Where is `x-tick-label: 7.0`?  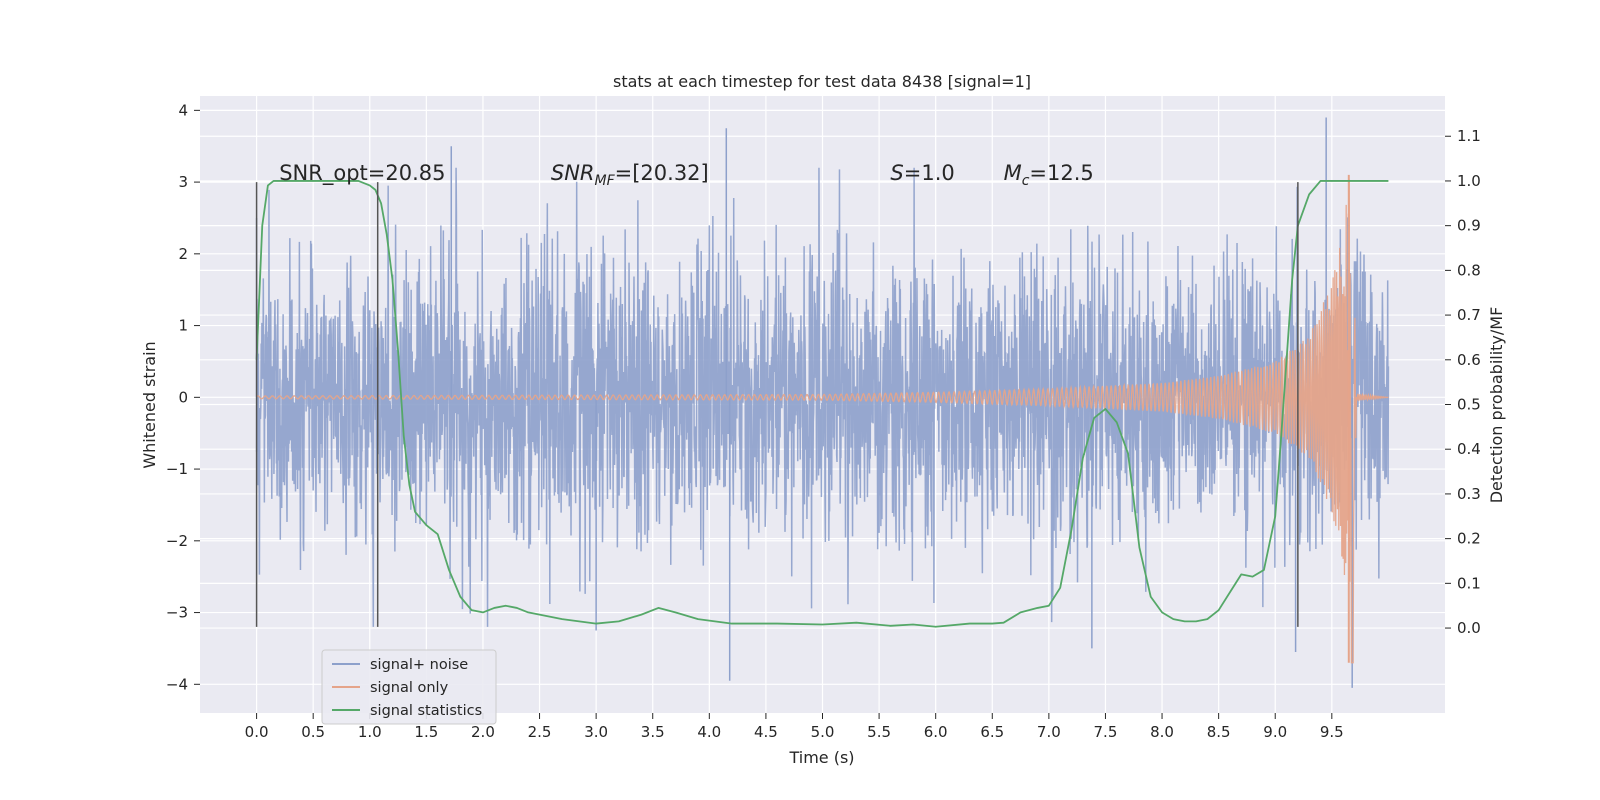 x-tick-label: 7.0 is located at coordinates (1049, 732).